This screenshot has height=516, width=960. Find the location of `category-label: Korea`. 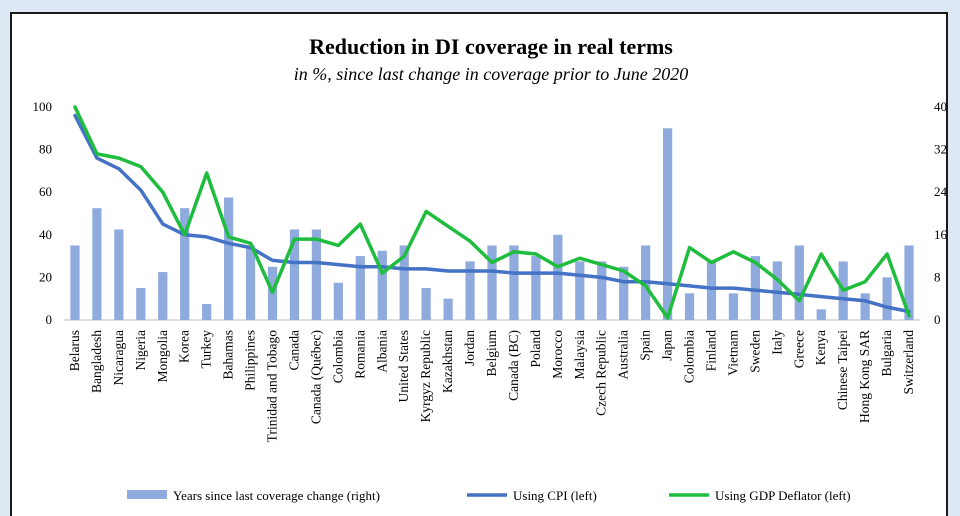

category-label: Korea is located at coordinates (184, 346).